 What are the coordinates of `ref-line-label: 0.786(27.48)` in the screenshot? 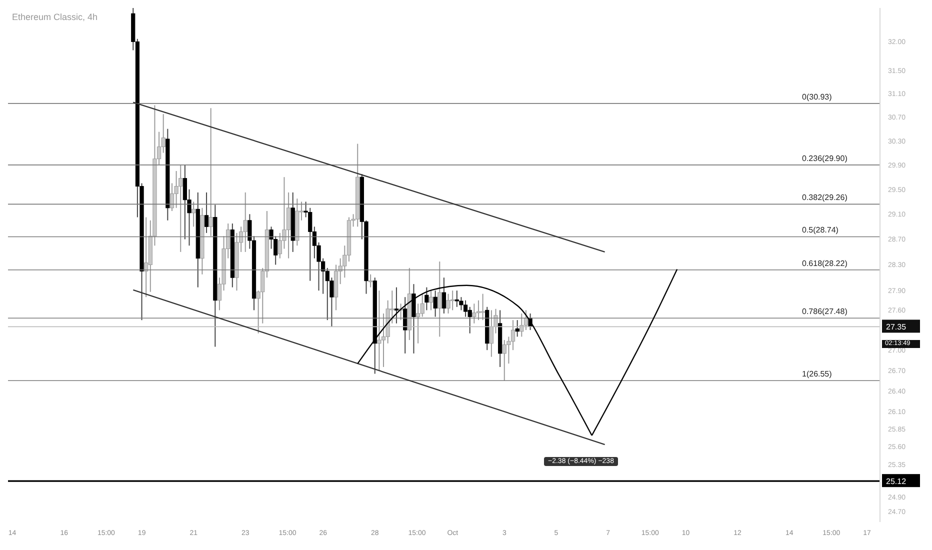 It's located at (825, 311).